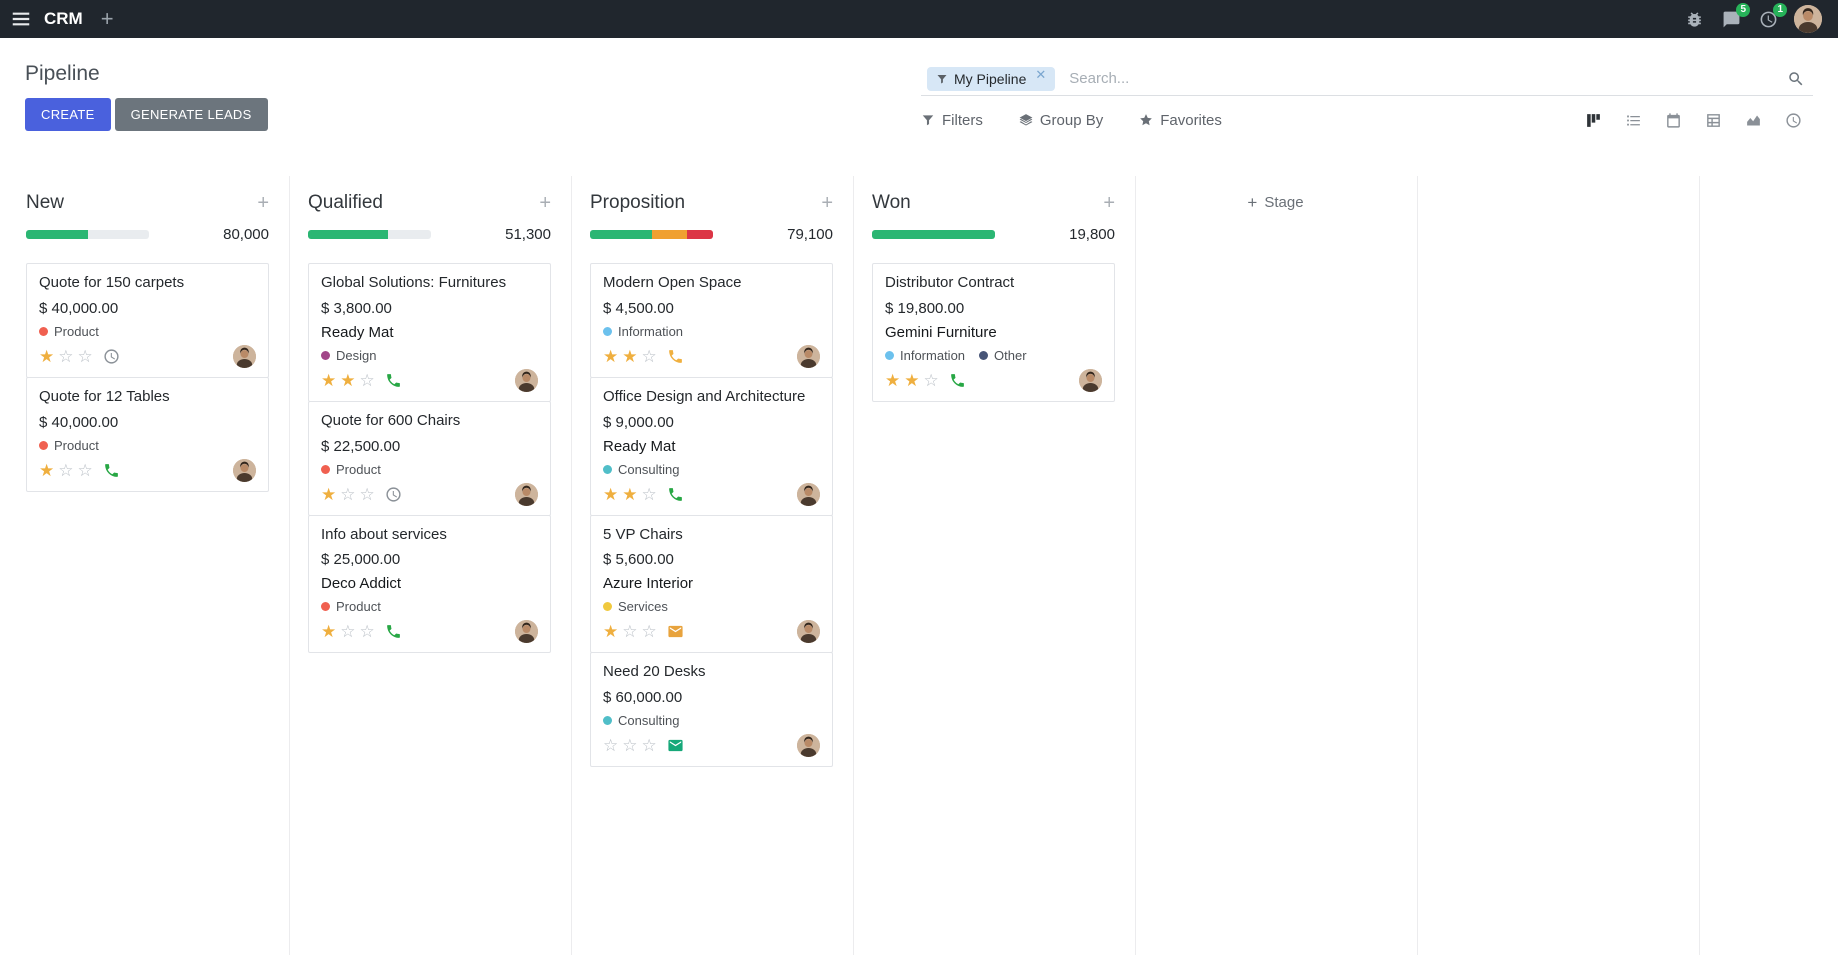 The height and width of the screenshot is (955, 1838). Describe the element at coordinates (345, 202) in the screenshot. I see `column-title: Qualified` at that location.